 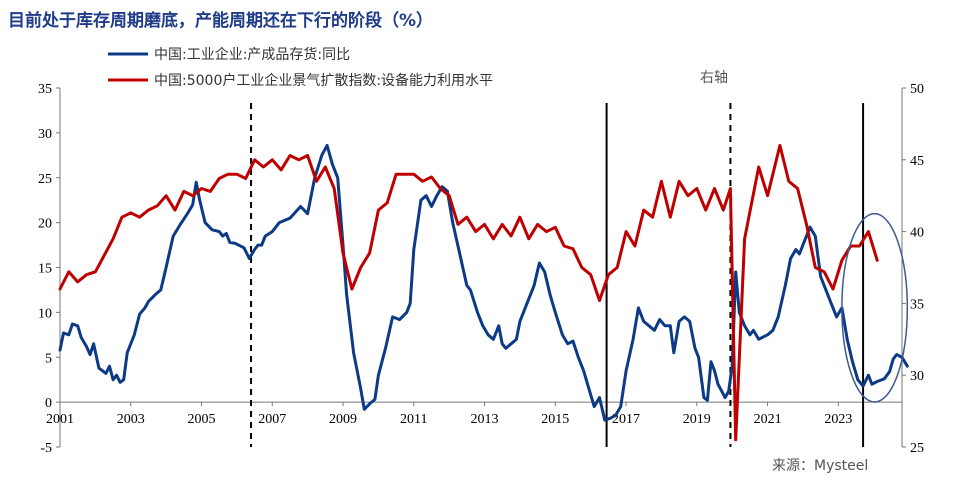 What do you see at coordinates (131, 419) in the screenshot?
I see `x-tick-label: 2003` at bounding box center [131, 419].